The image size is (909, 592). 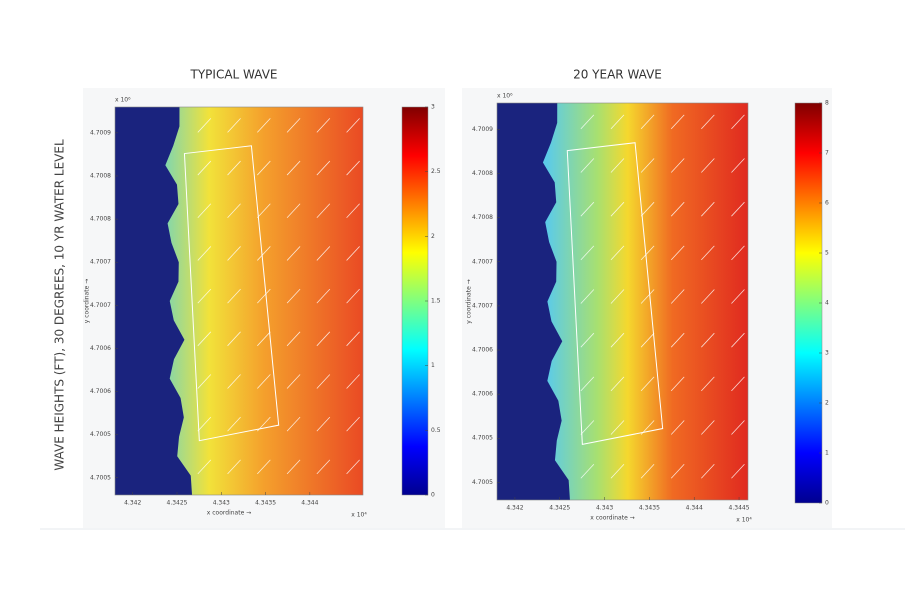 What do you see at coordinates (649, 508) in the screenshot?
I see `x-tick-label: 4.3435` at bounding box center [649, 508].